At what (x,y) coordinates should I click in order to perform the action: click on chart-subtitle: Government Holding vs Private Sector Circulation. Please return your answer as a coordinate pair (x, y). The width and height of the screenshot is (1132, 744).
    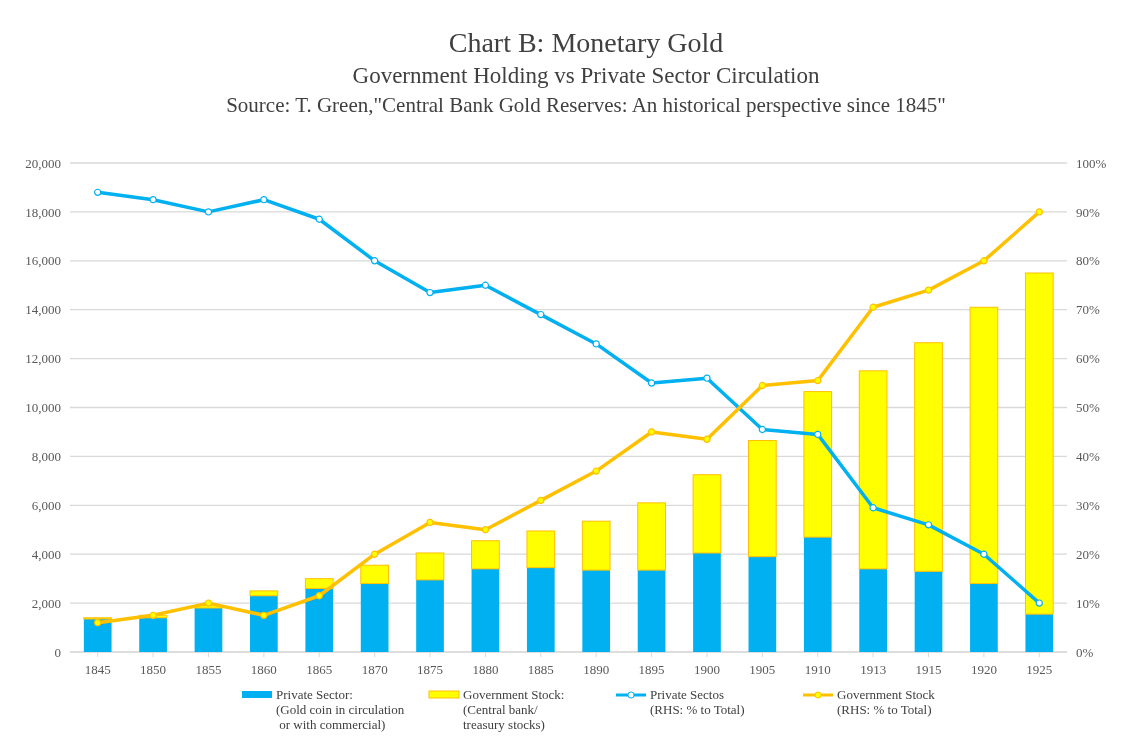
    Looking at the image, I should click on (586, 75).